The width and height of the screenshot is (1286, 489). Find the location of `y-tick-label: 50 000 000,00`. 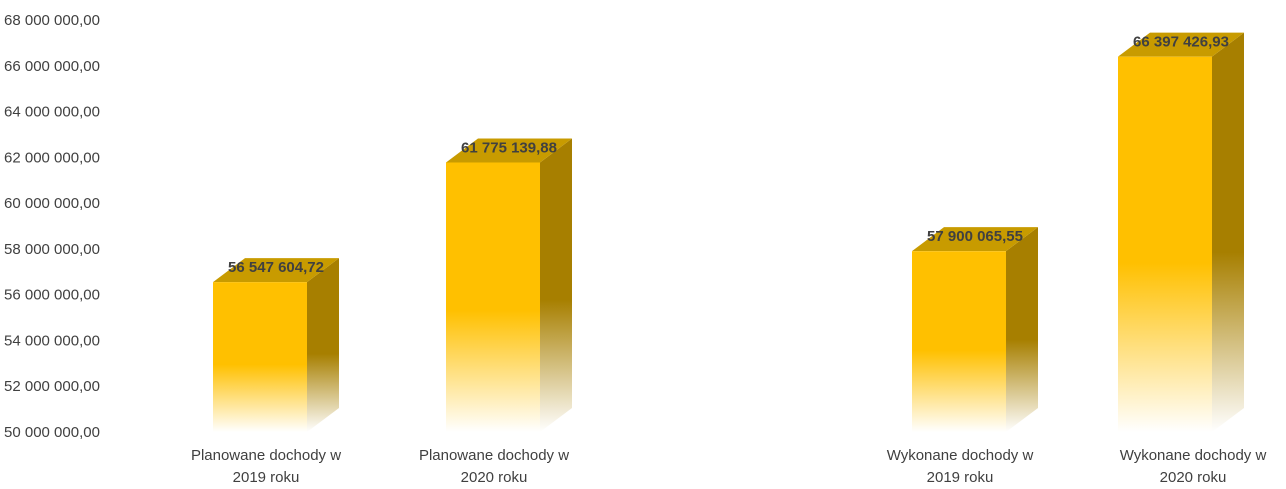

y-tick-label: 50 000 000,00 is located at coordinates (52, 432).